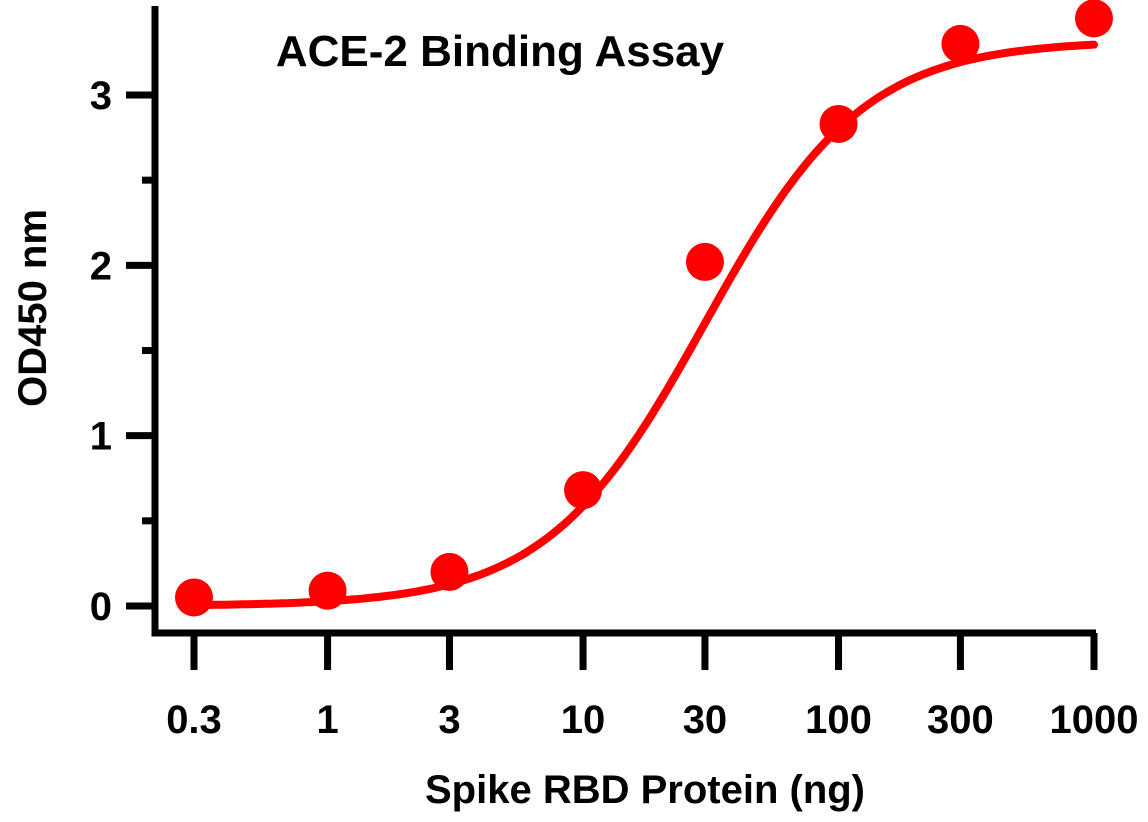 Image resolution: width=1148 pixels, height=822 pixels. Describe the element at coordinates (838, 720) in the screenshot. I see `x-tick-label: 100` at that location.